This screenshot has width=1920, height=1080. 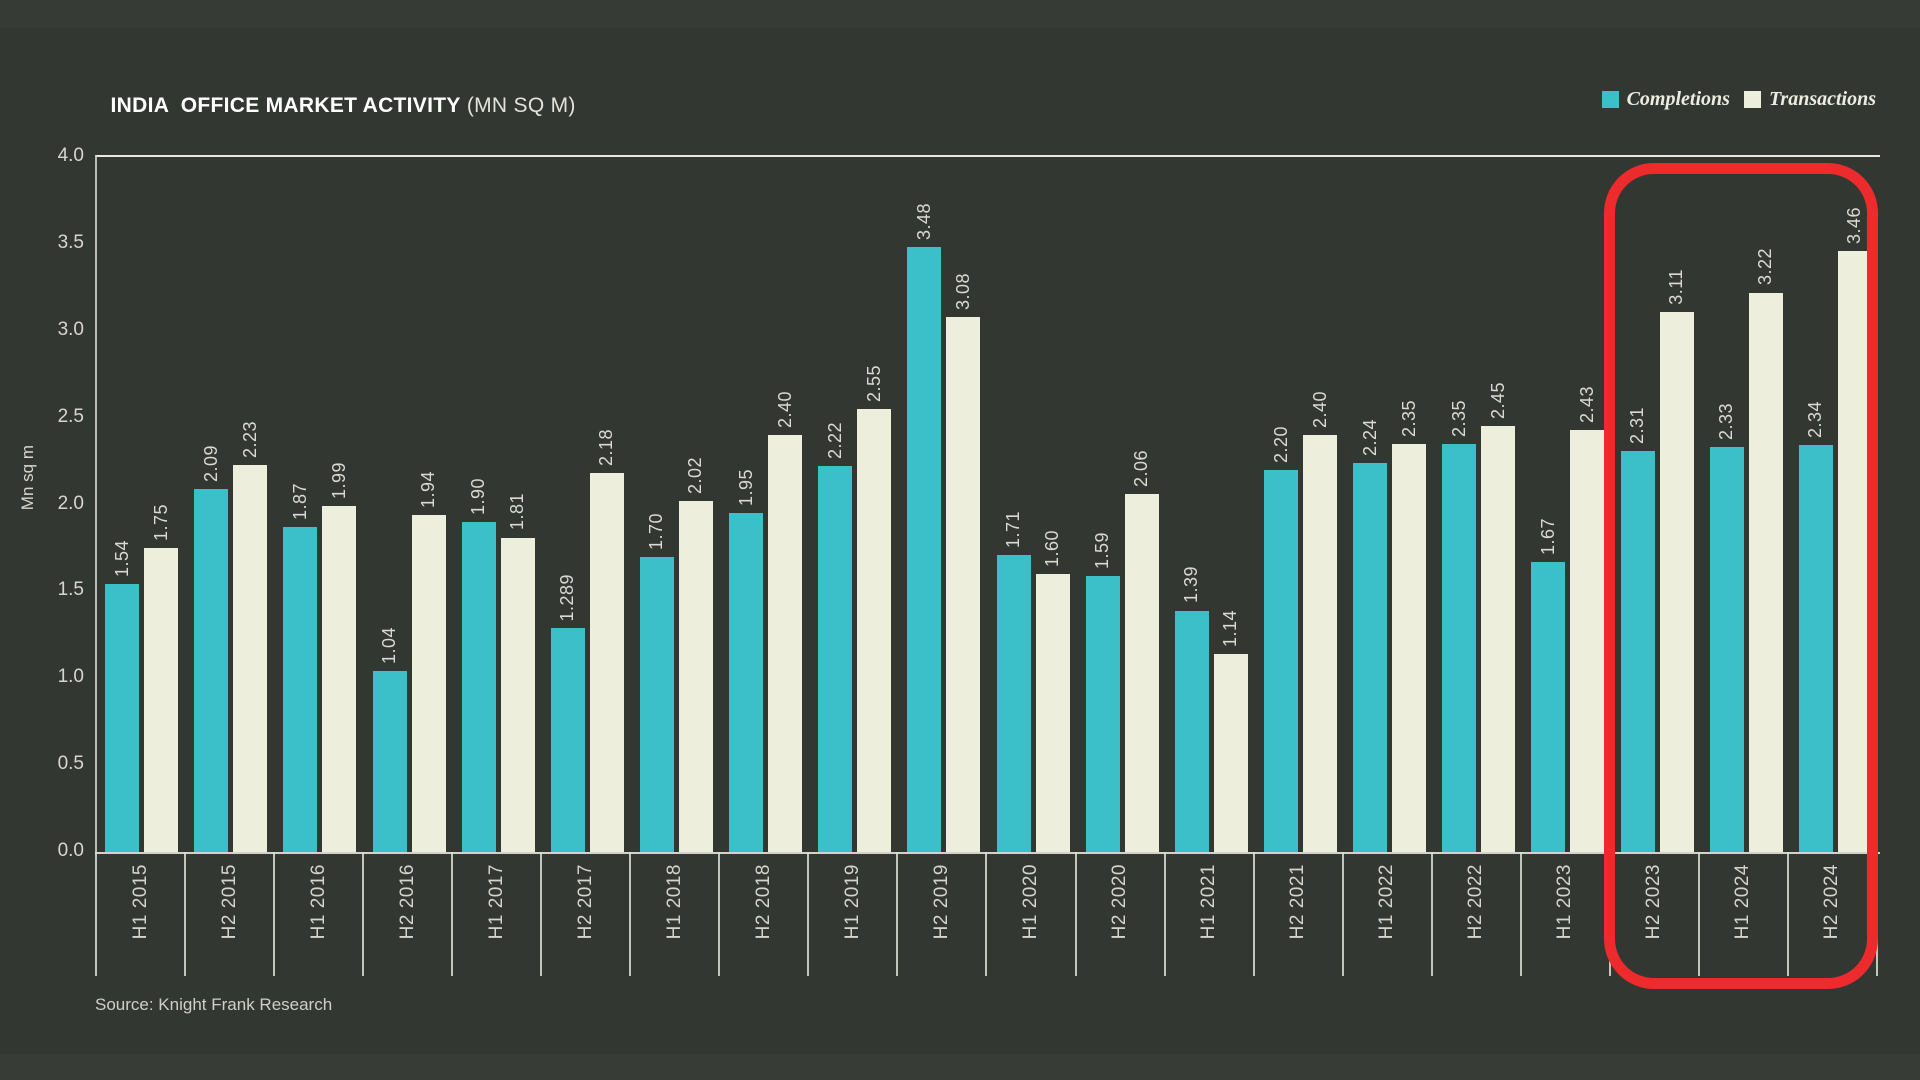 I want to click on transactions-bar-column: 1.81, so click(x=517, y=504).